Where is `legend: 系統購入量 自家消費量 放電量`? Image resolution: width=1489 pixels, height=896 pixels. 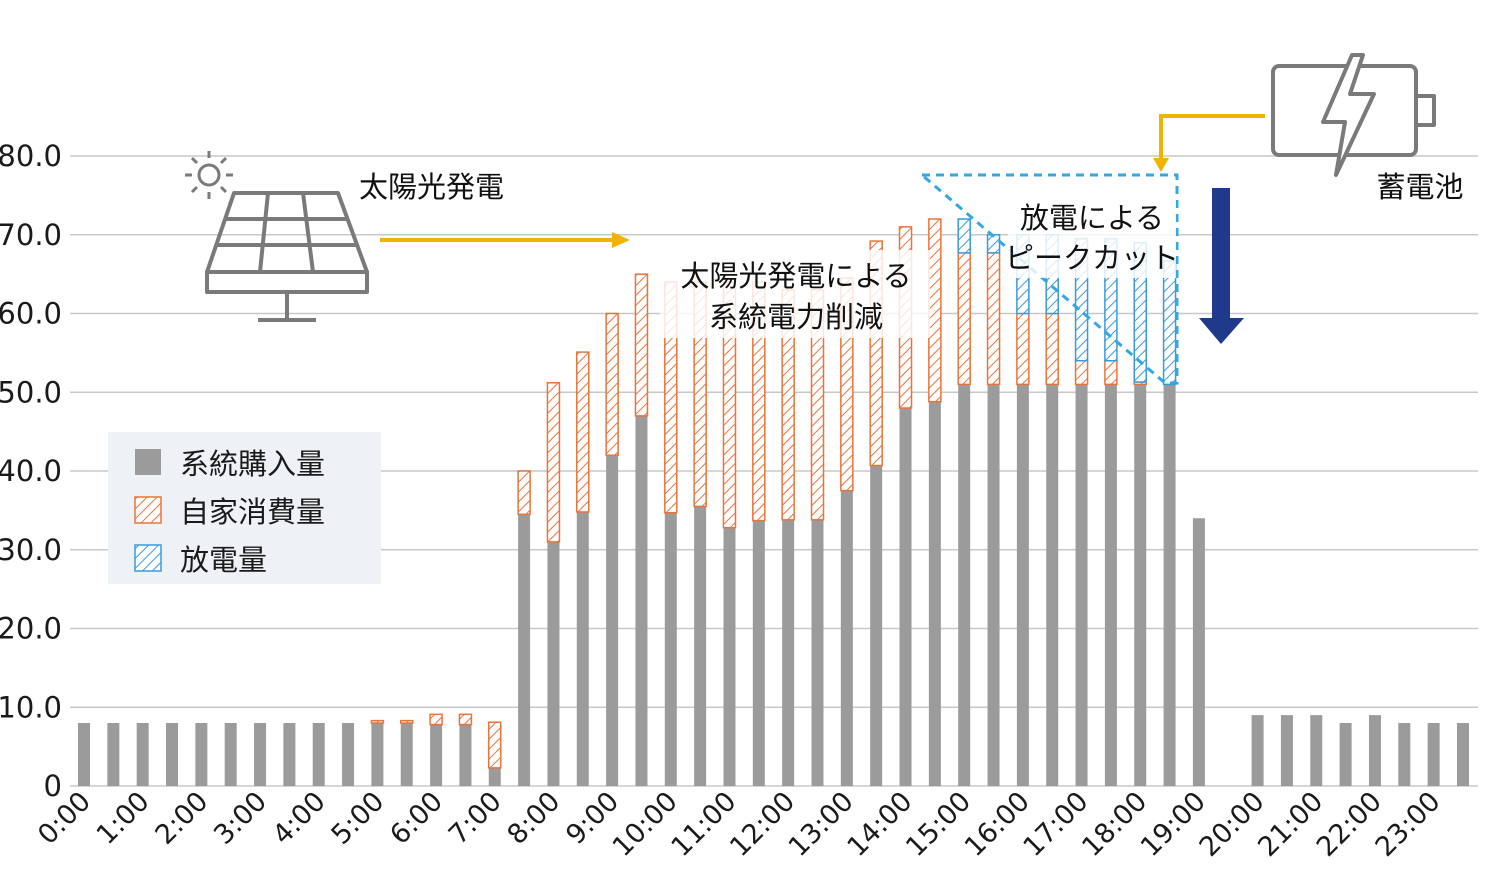
legend: 系統購入量 自家消費量 放電量 is located at coordinates (244, 508).